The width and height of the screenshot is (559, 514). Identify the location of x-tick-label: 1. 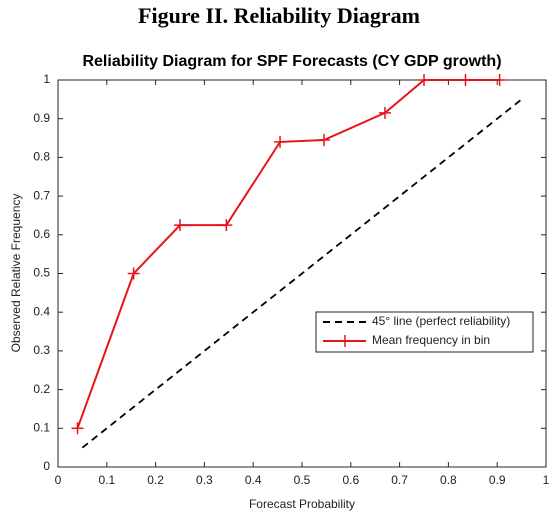
(546, 480).